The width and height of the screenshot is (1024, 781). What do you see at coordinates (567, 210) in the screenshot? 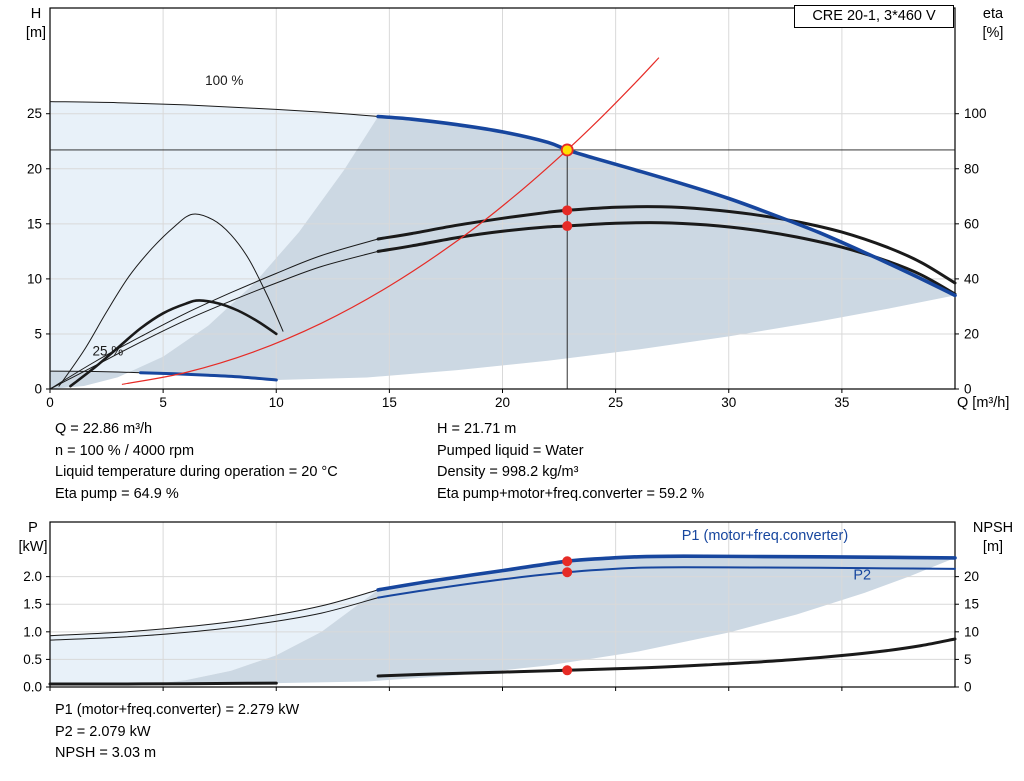
I see `eta-pump-point` at bounding box center [567, 210].